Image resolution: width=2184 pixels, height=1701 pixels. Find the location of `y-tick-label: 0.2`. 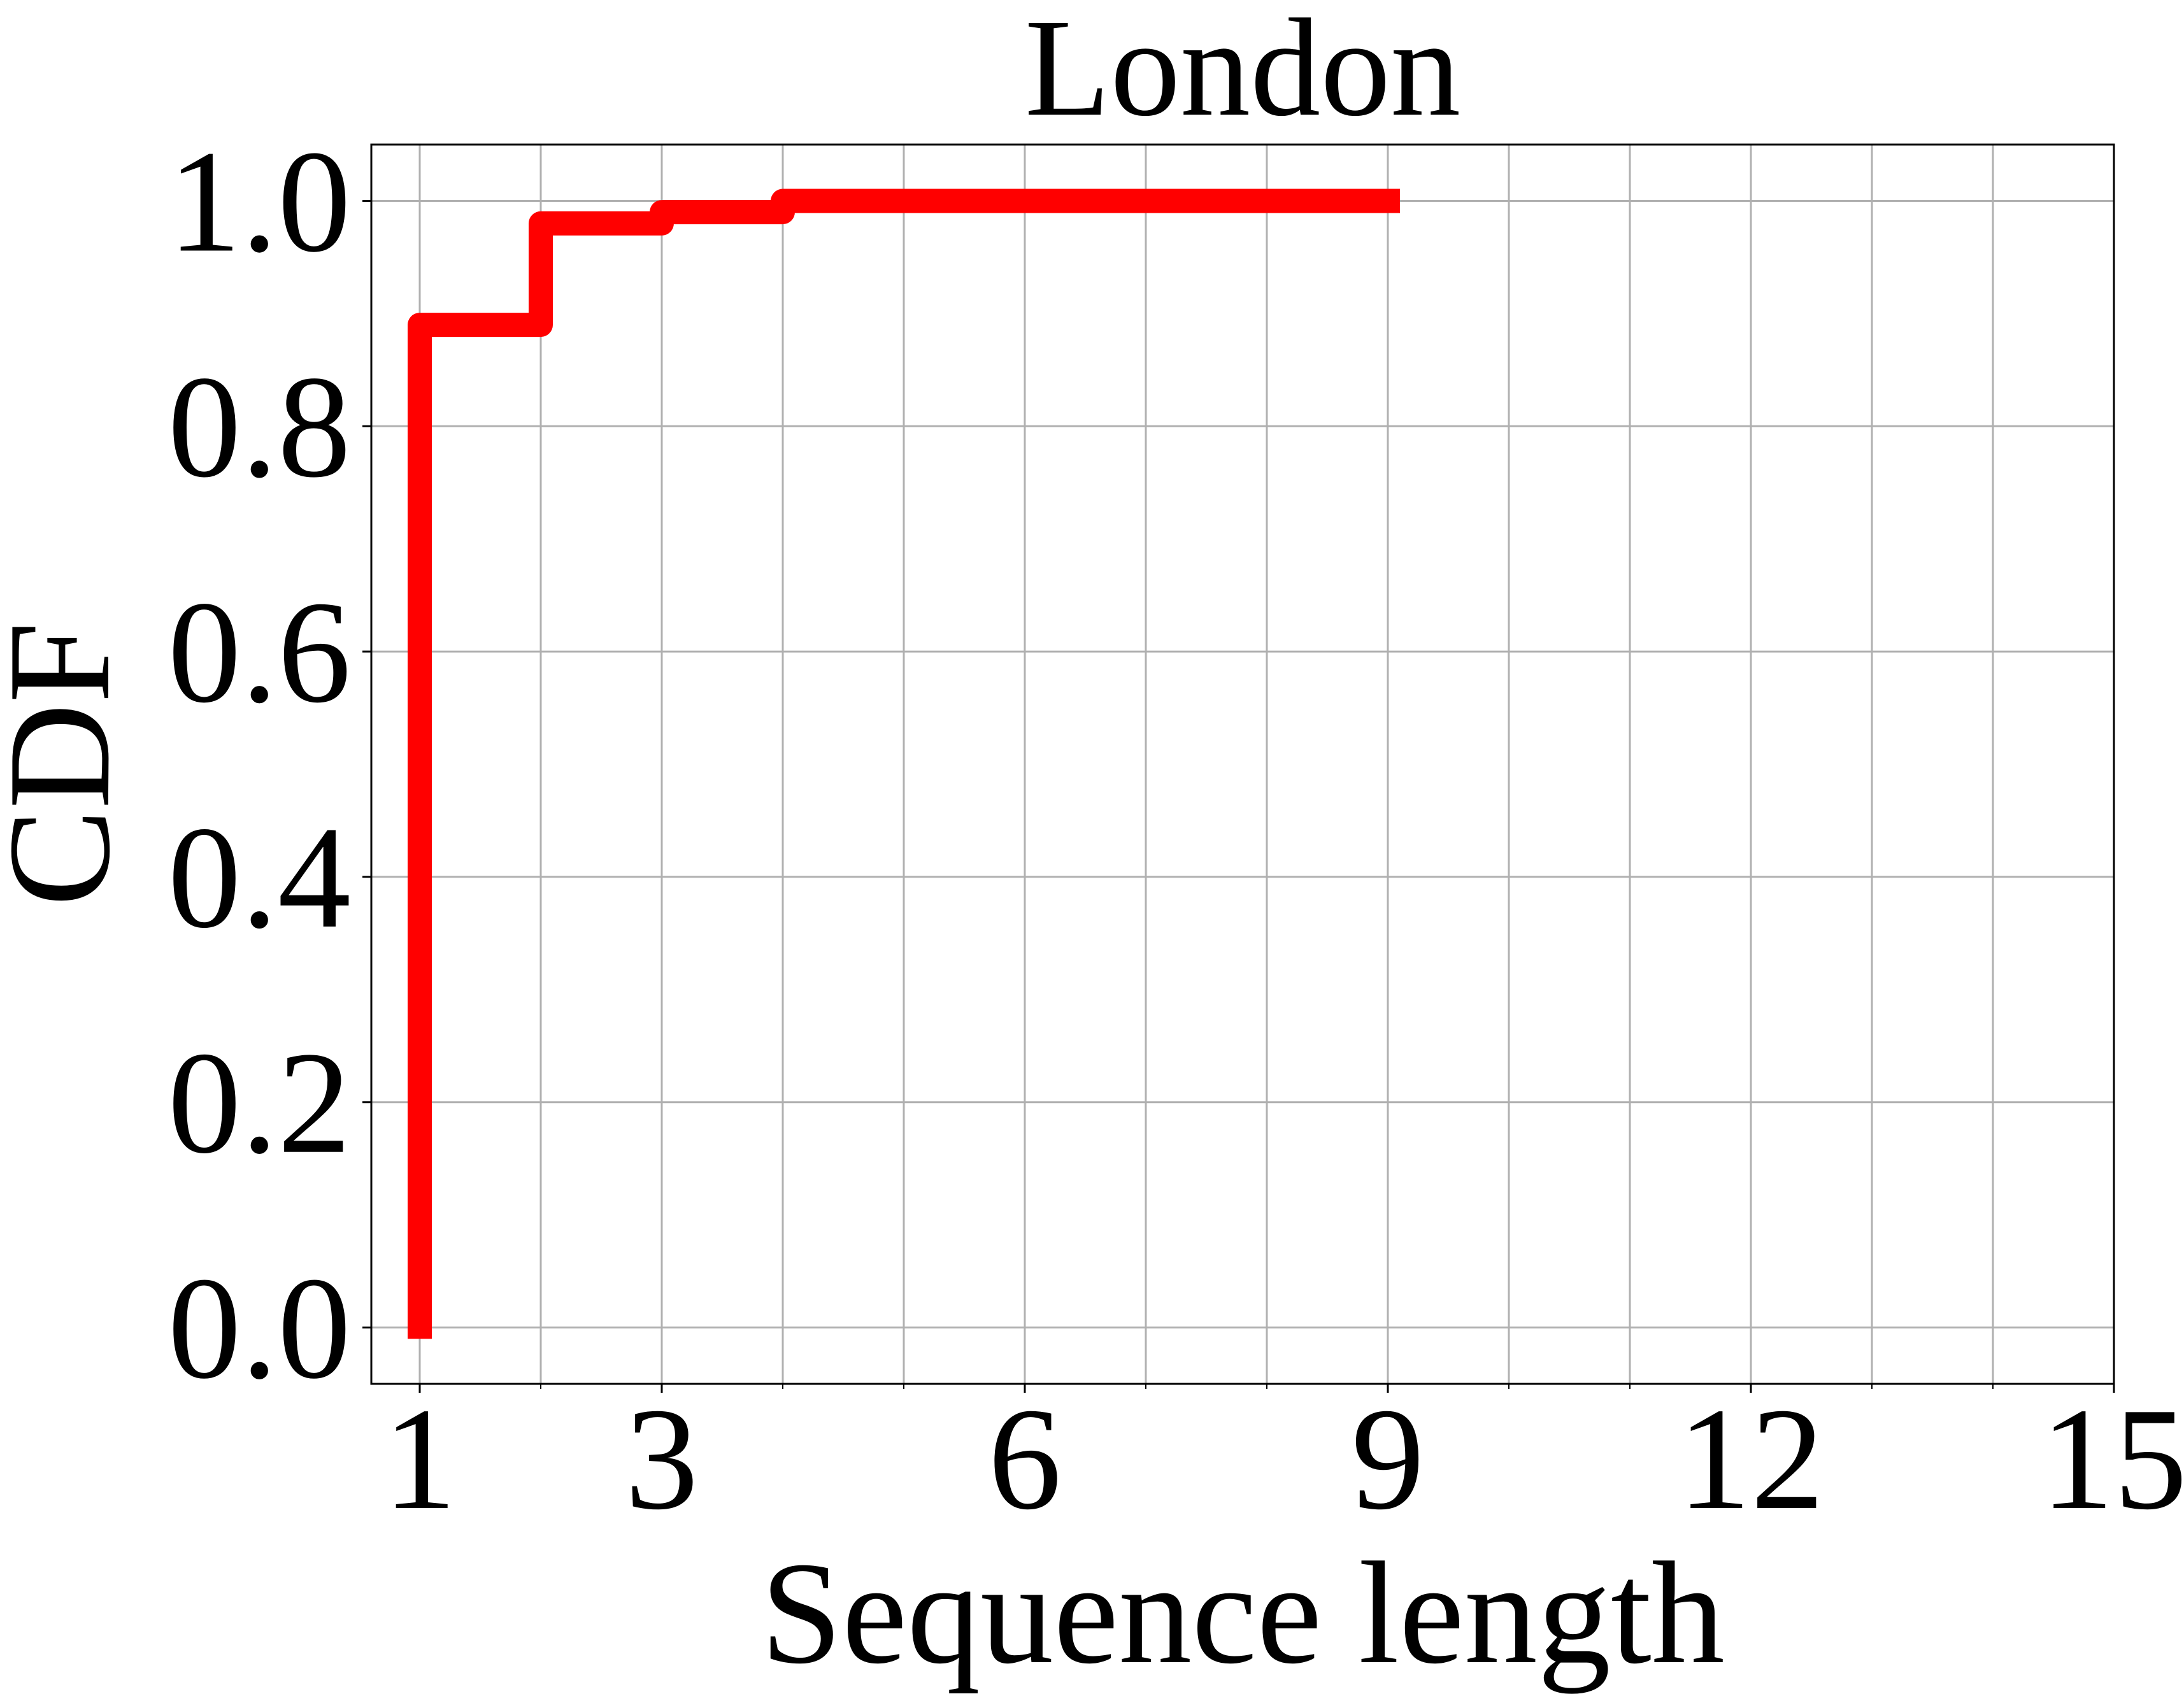

y-tick-label: 0.2 is located at coordinates (260, 1102).